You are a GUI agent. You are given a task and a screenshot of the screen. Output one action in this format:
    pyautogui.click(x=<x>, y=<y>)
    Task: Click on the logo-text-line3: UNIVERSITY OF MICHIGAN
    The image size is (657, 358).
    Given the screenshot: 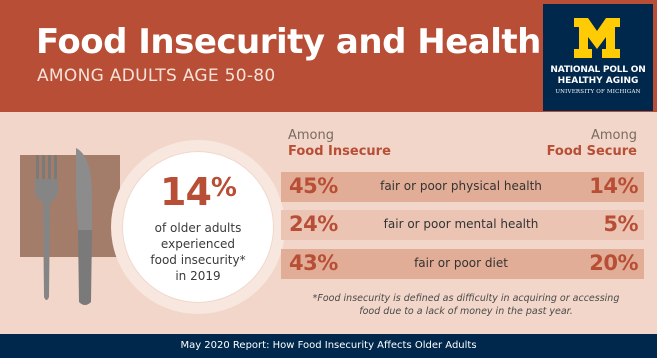 What is the action you would take?
    pyautogui.click(x=598, y=92)
    